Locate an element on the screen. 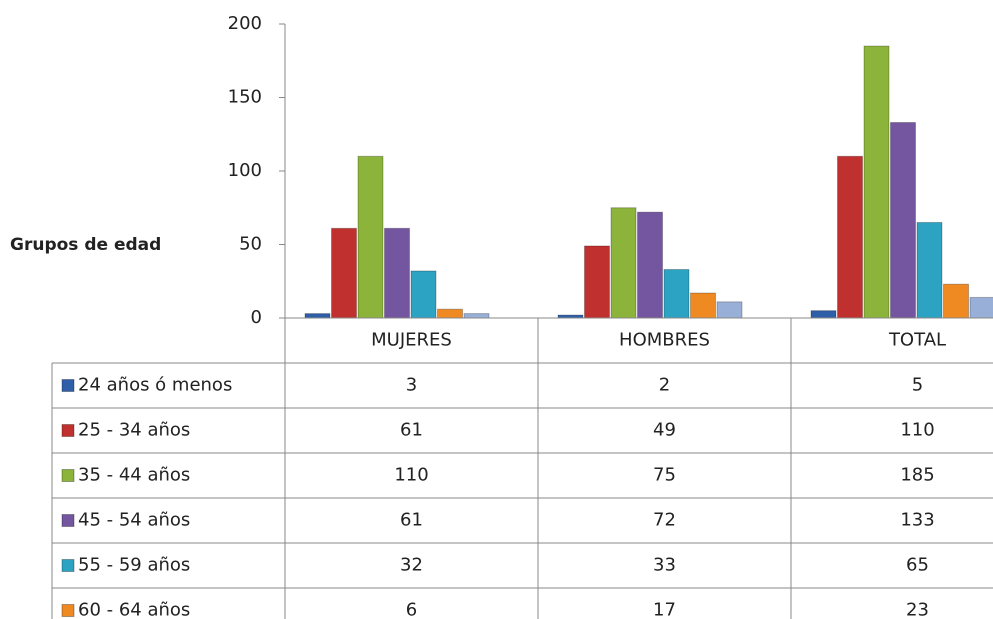 Image resolution: width=993 pixels, height=619 pixels. cell-value: 5 is located at coordinates (917, 385).